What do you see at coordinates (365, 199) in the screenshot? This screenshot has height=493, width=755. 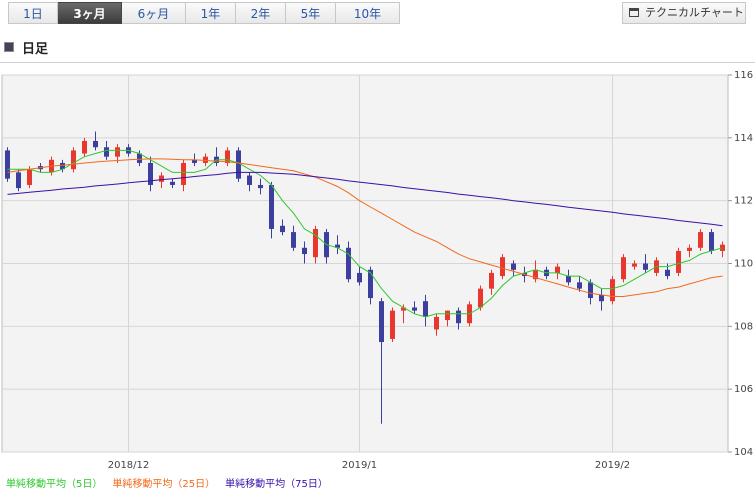 I see `moving-average-line` at bounding box center [365, 199].